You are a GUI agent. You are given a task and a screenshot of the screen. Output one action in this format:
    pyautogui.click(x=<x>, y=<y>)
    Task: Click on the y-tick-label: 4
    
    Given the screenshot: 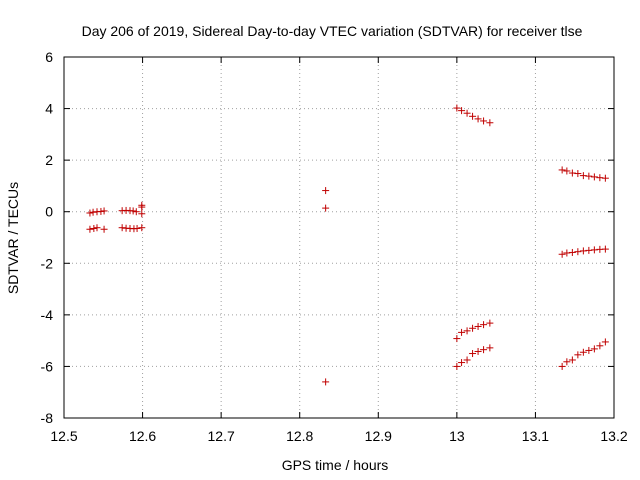 What is the action you would take?
    pyautogui.click(x=49, y=109)
    